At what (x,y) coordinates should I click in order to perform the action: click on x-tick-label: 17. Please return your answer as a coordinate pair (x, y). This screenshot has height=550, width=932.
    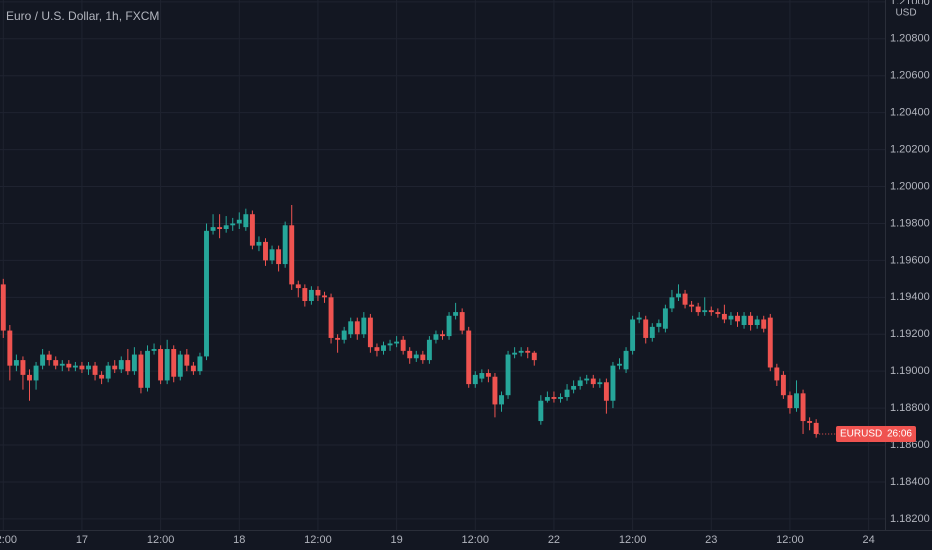
    Looking at the image, I should click on (82, 540).